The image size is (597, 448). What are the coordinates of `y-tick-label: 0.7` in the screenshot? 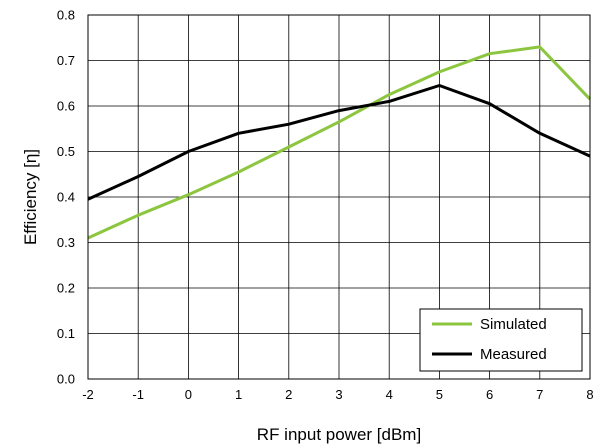 It's located at (66, 60).